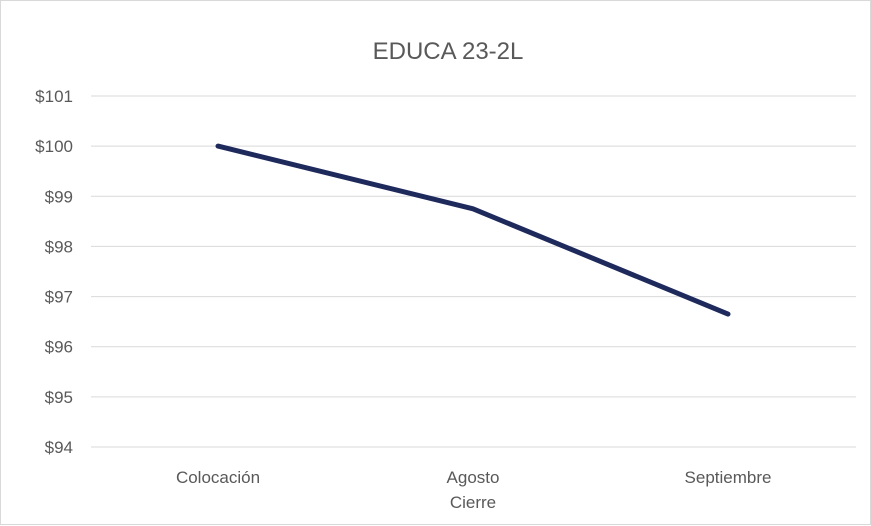 This screenshot has height=526, width=871. Describe the element at coordinates (54, 146) in the screenshot. I see `y-tick-label: $100` at that location.